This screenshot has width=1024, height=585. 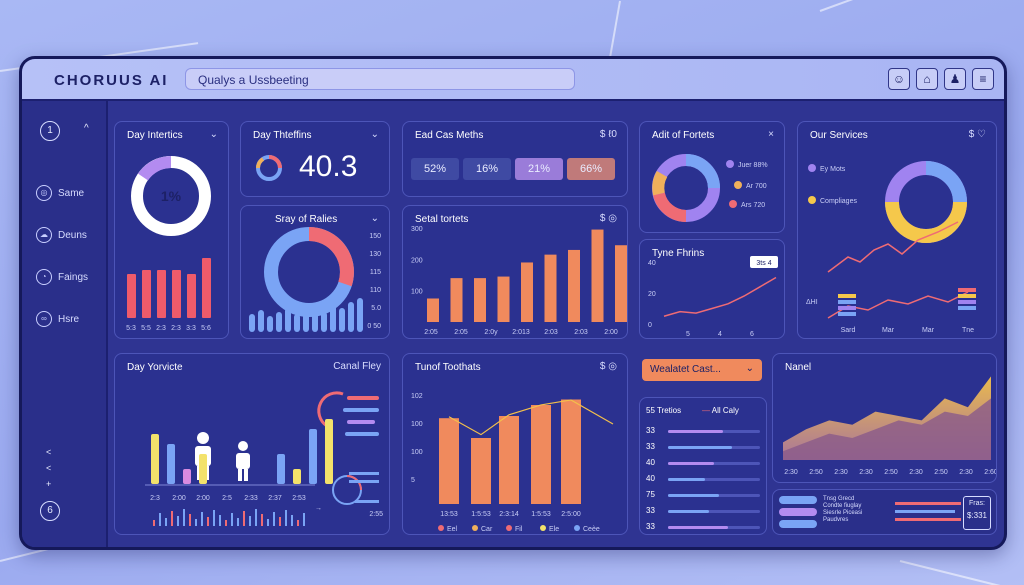 What do you see at coordinates (449, 514) in the screenshot?
I see `tick-label: 13:53` at bounding box center [449, 514].